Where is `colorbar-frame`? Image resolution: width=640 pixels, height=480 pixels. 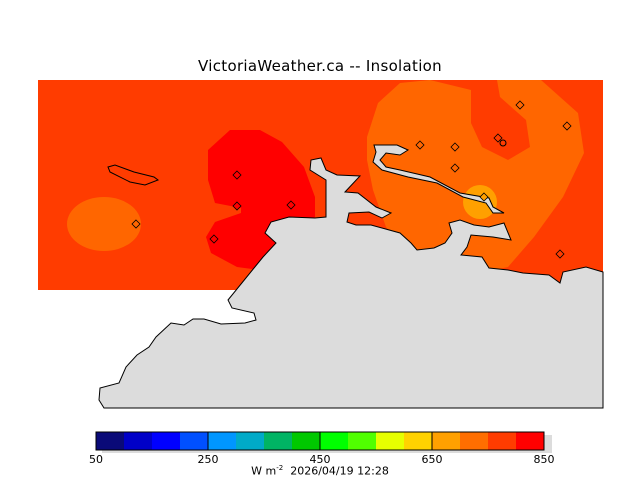 colorbar-frame is located at coordinates (320, 441).